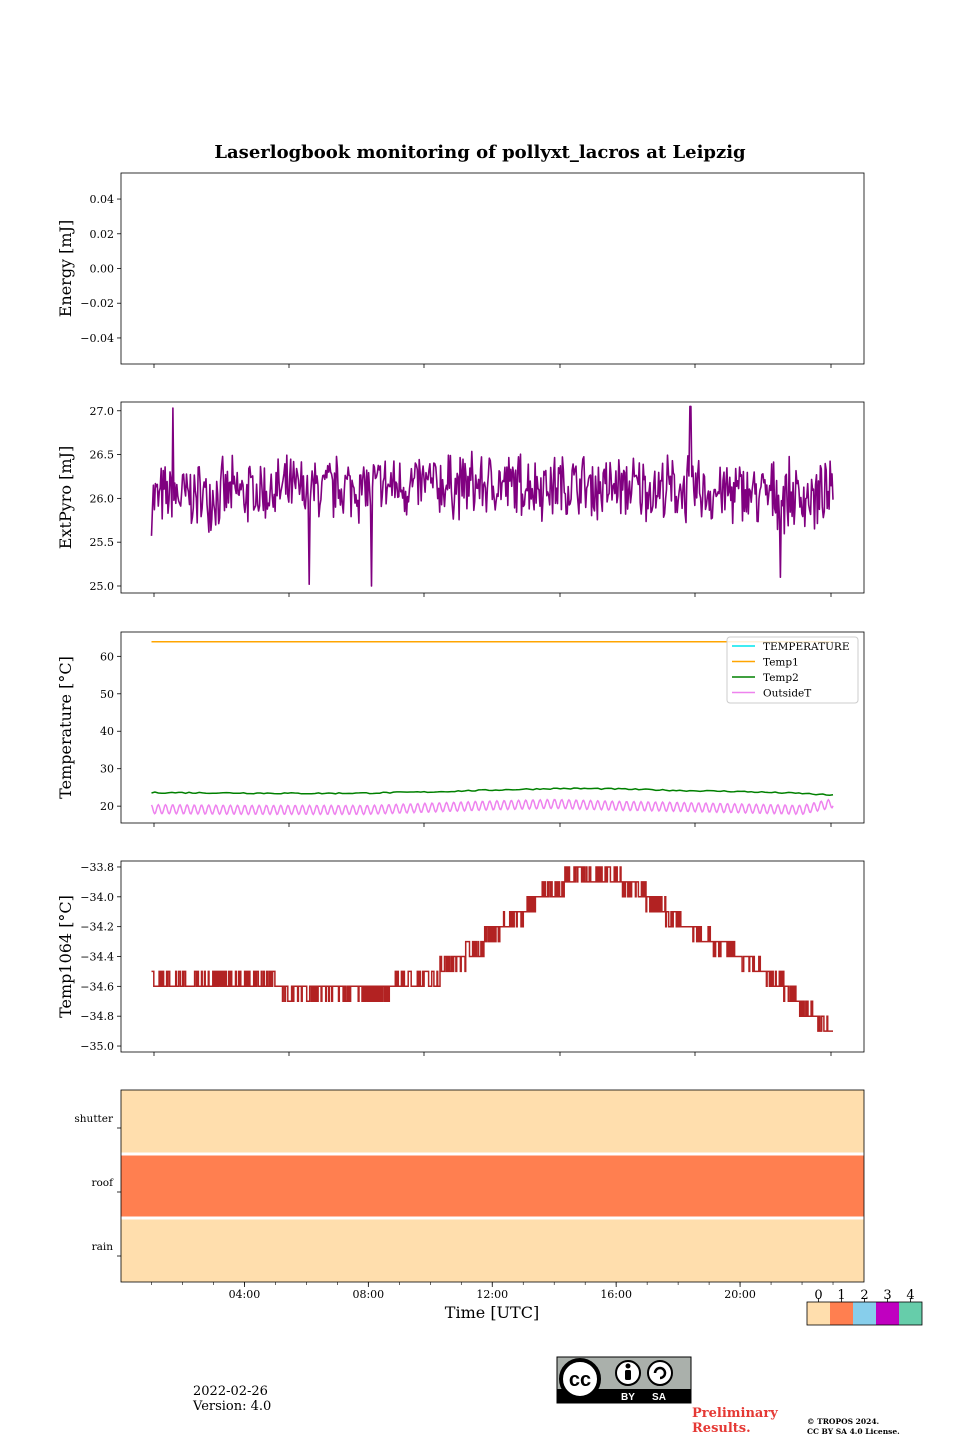 This screenshot has height=1440, width=960. I want to click on energy-panel: 0.04 0.02 0.00 −0.02 −0.04 Energy [mJ], so click(460, 270).